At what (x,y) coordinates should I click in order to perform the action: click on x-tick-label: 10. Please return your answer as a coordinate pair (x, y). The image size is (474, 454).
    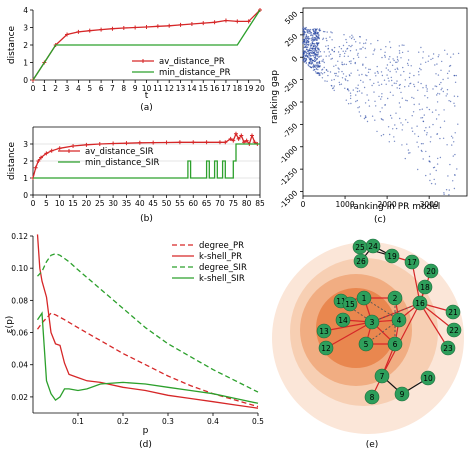
    Looking at the image, I should click on (147, 88).